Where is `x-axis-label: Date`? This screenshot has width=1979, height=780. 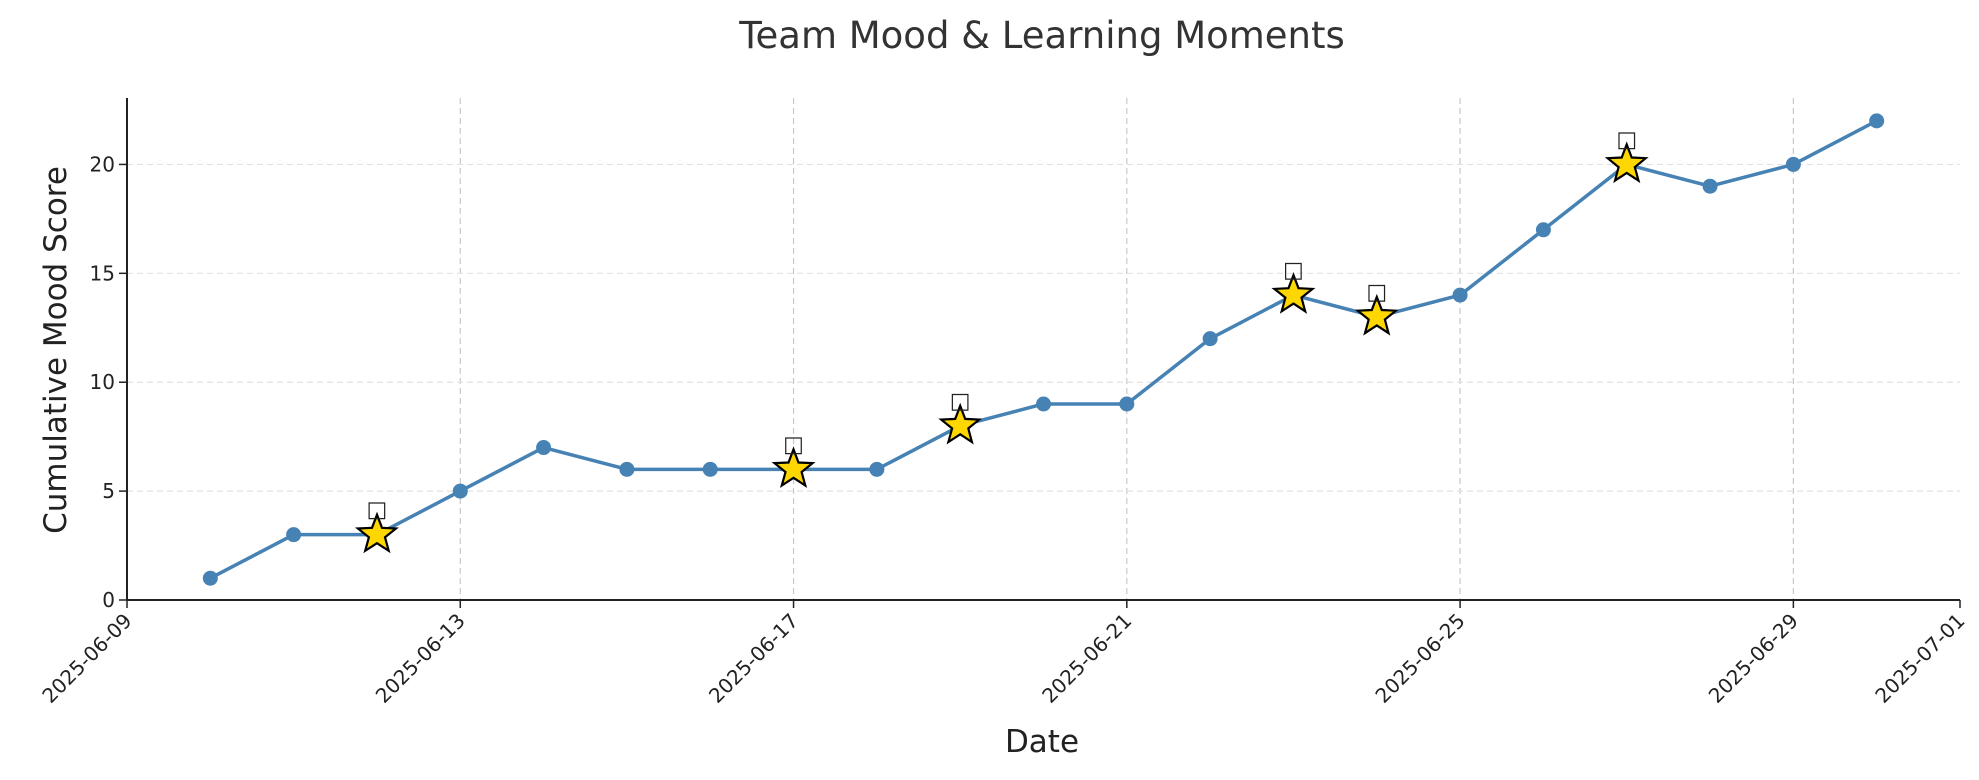
x-axis-label: Date is located at coordinates (1042, 742).